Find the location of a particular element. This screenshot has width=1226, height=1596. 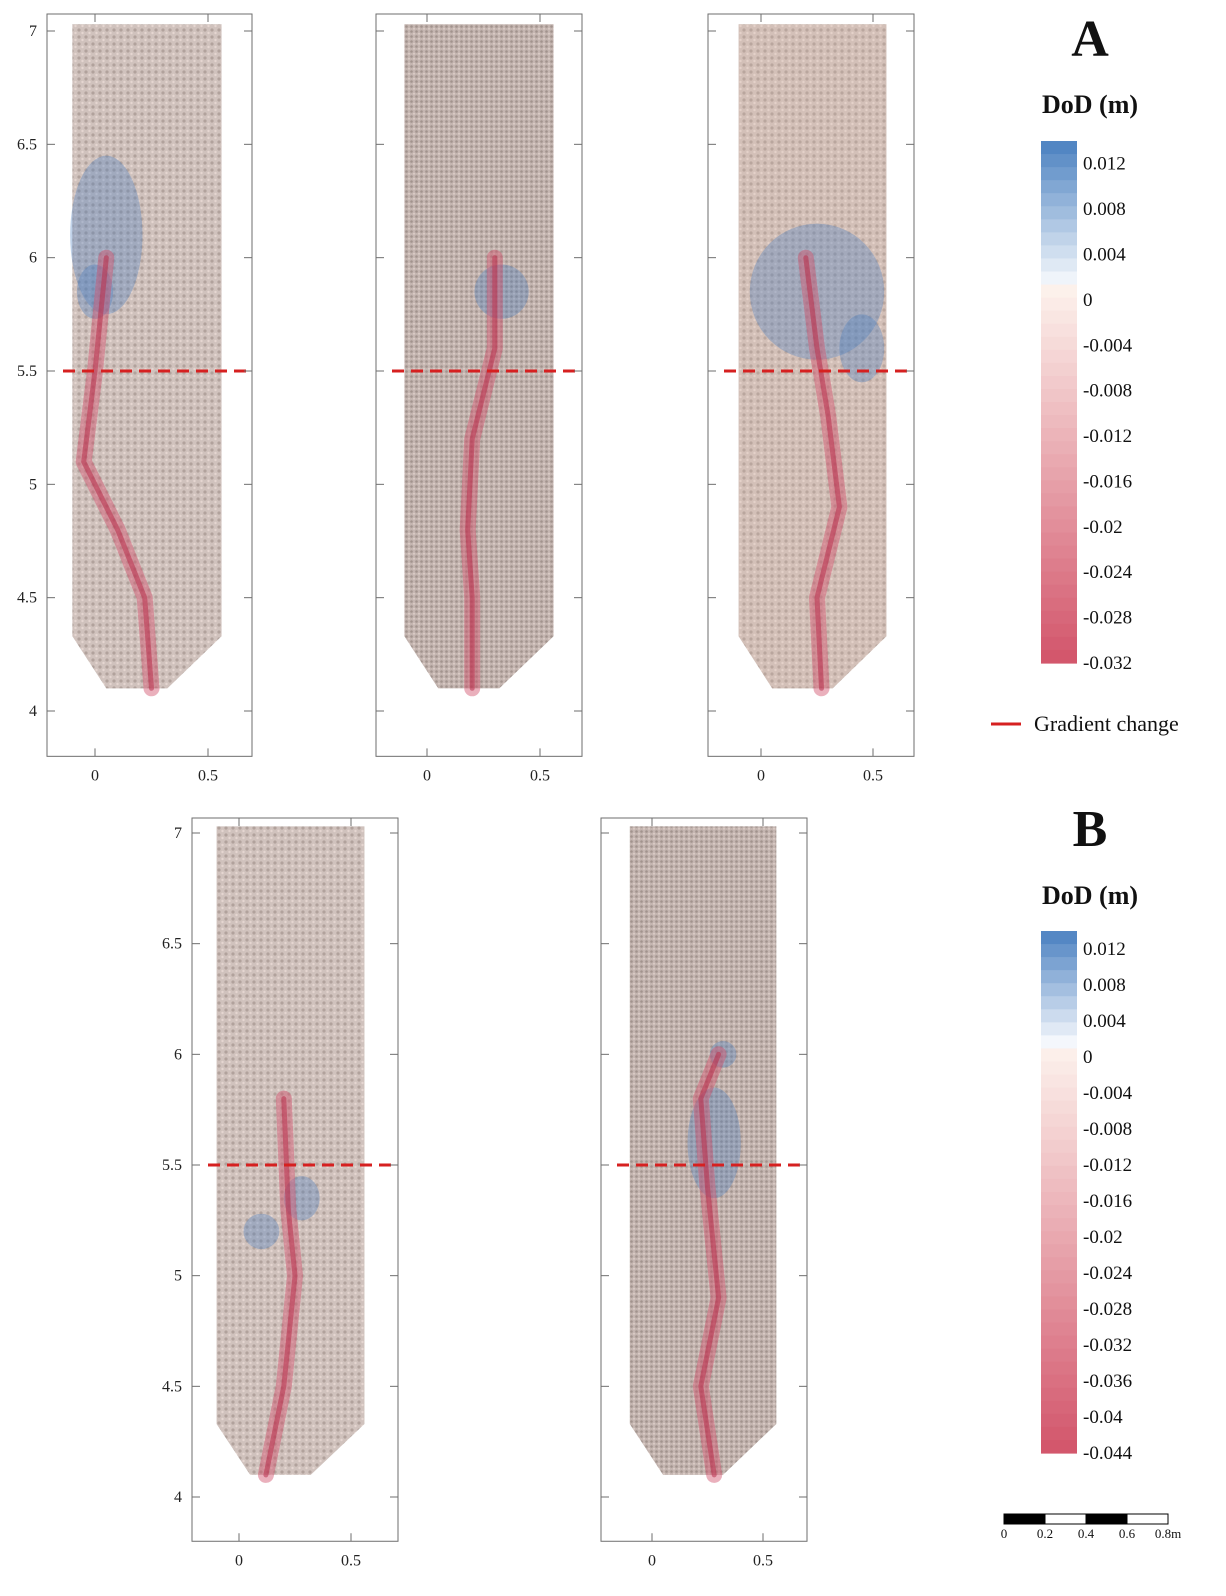

map-panel-b1: 4 4.5 5 5.5 6 6.5 7 0 0.5 is located at coordinates (280, 1193).